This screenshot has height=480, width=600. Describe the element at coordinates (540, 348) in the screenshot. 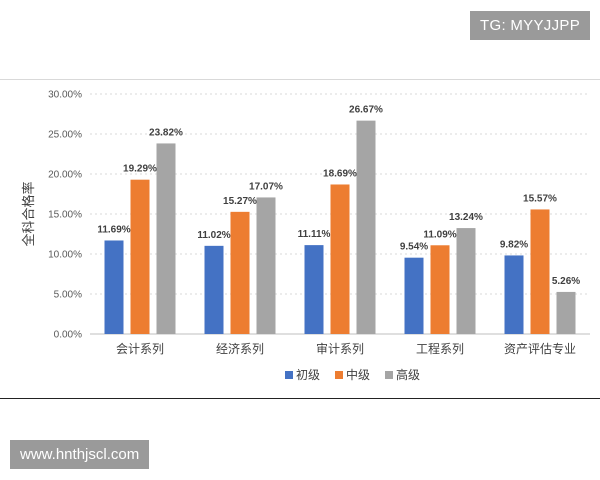

I see `x-tick-label: 资产评估专业` at that location.